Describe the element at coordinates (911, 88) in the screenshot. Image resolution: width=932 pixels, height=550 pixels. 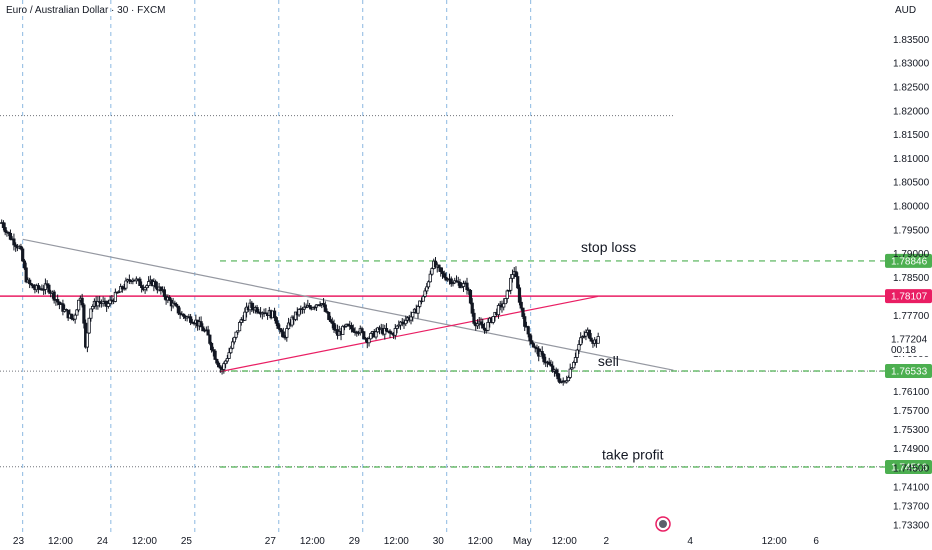
I see `y-tick-label: 1.82500` at that location.